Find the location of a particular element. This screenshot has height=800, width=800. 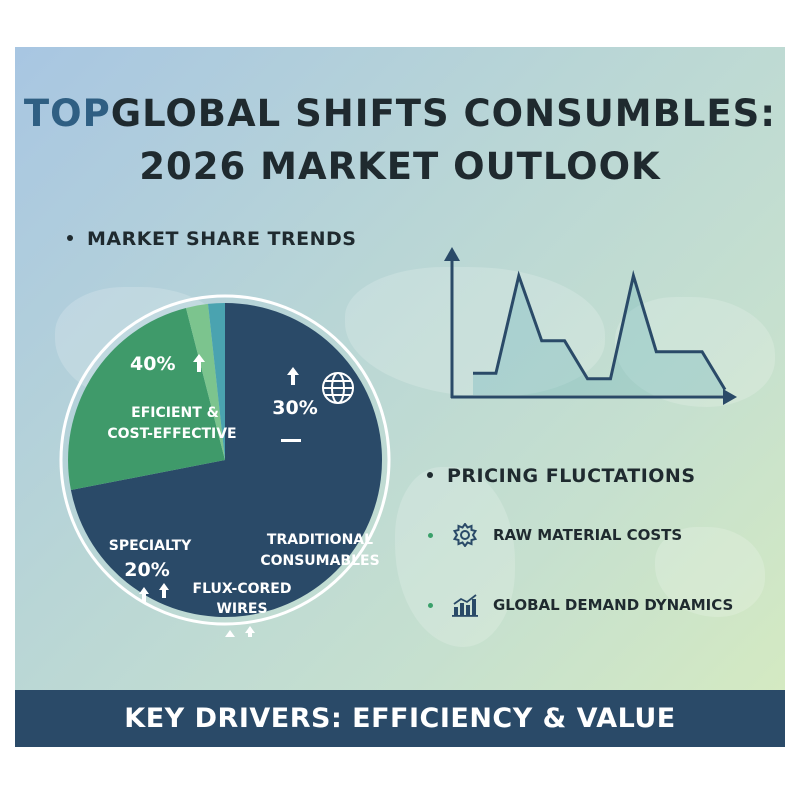

pricing-item-raw-material: RAW MATERIAL COSTS is located at coordinates (555, 535).